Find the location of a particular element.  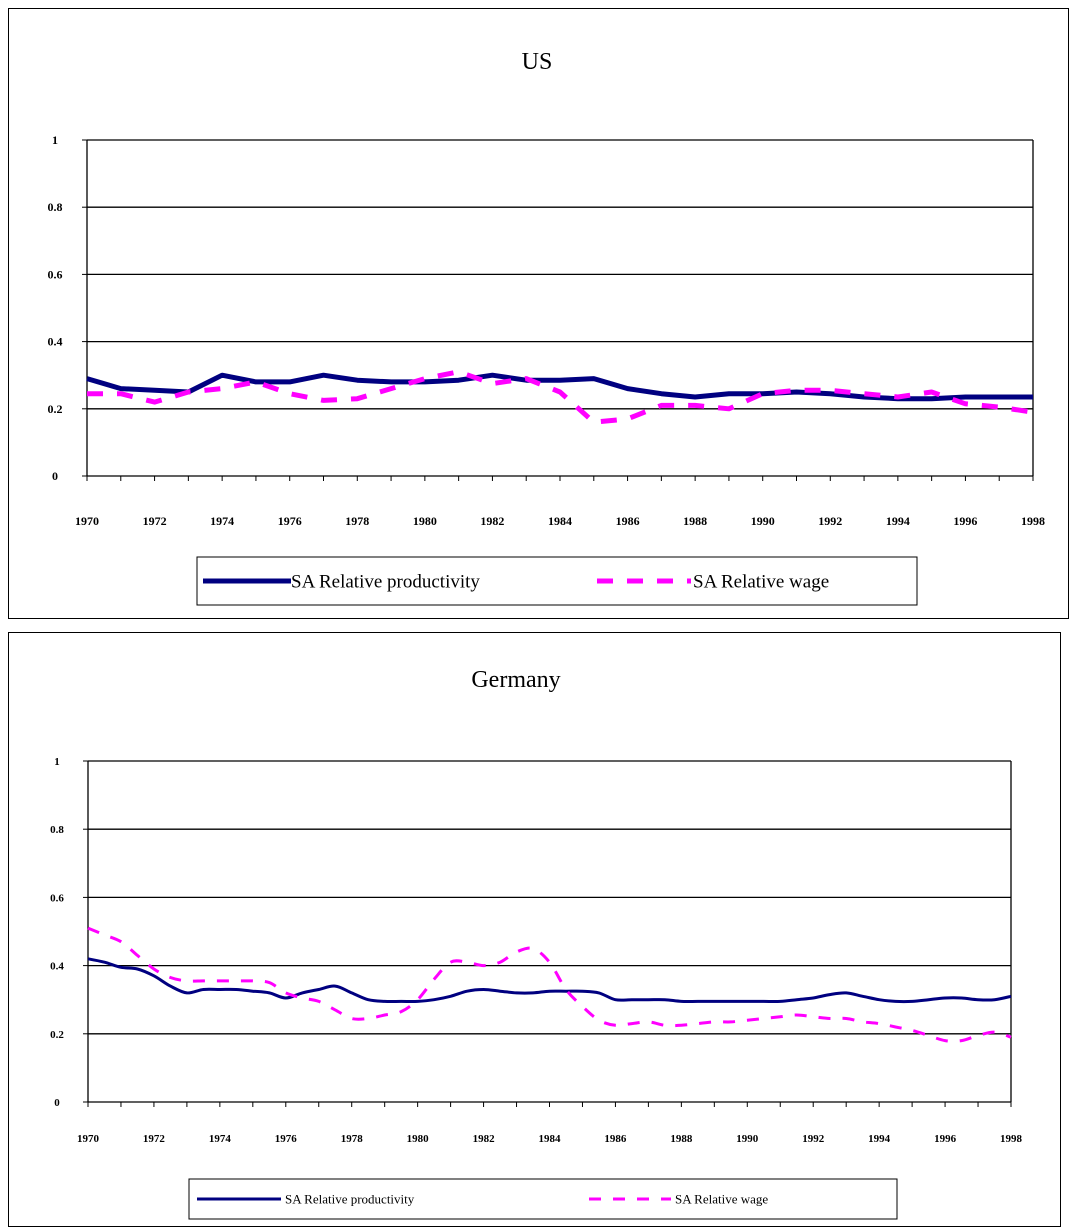

us-chart-title: US is located at coordinates (537, 62).